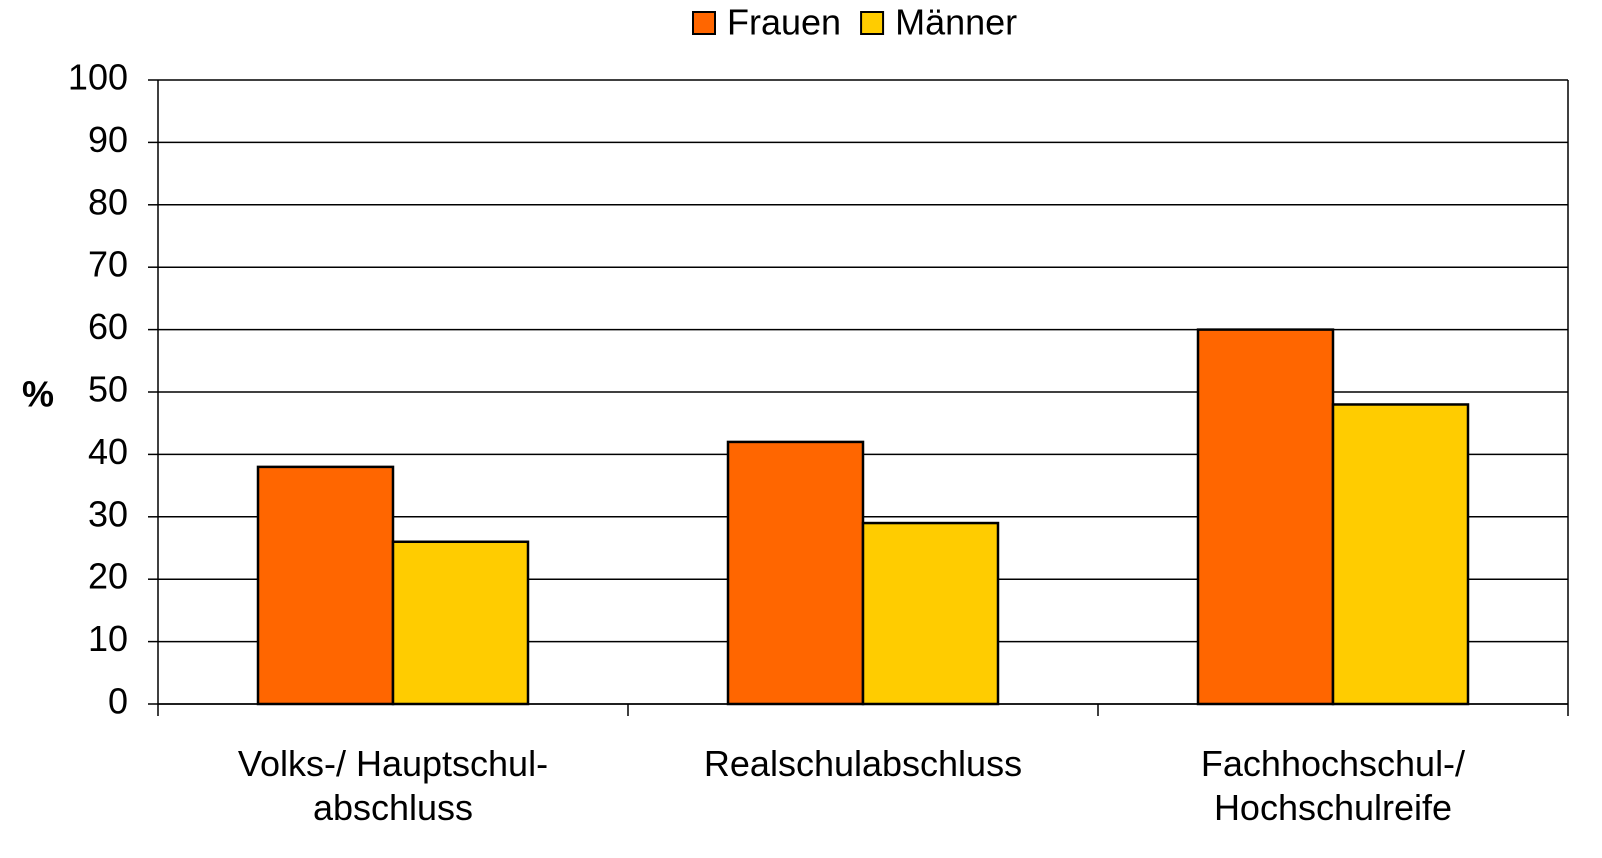 The width and height of the screenshot is (1602, 858). Describe the element at coordinates (38, 394) in the screenshot. I see `y-axis-label: %` at that location.